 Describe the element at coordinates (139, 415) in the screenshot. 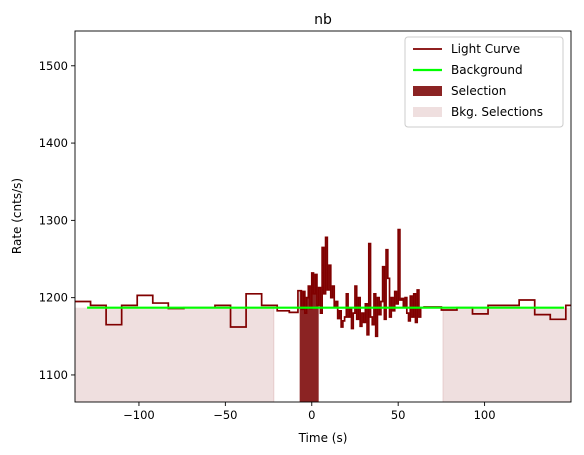

I see `x-tick-label: −100` at that location.